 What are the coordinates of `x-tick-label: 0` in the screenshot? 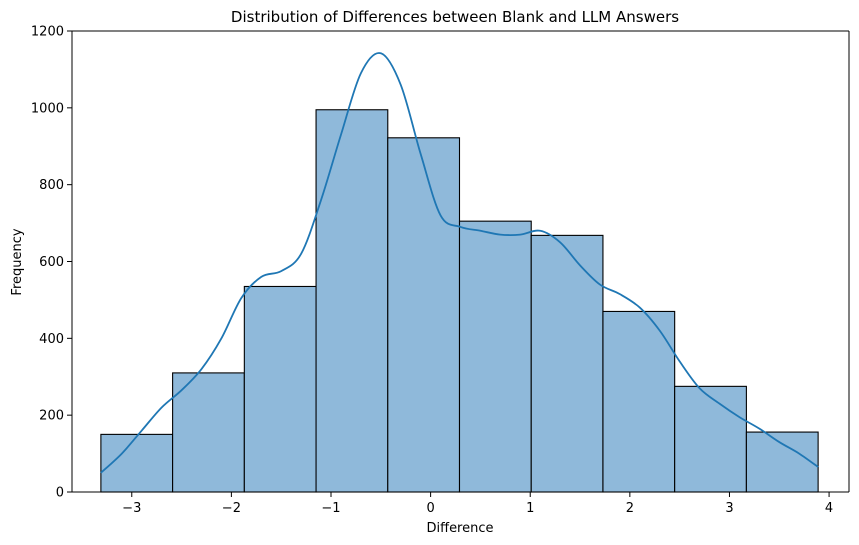 It's located at (430, 508).